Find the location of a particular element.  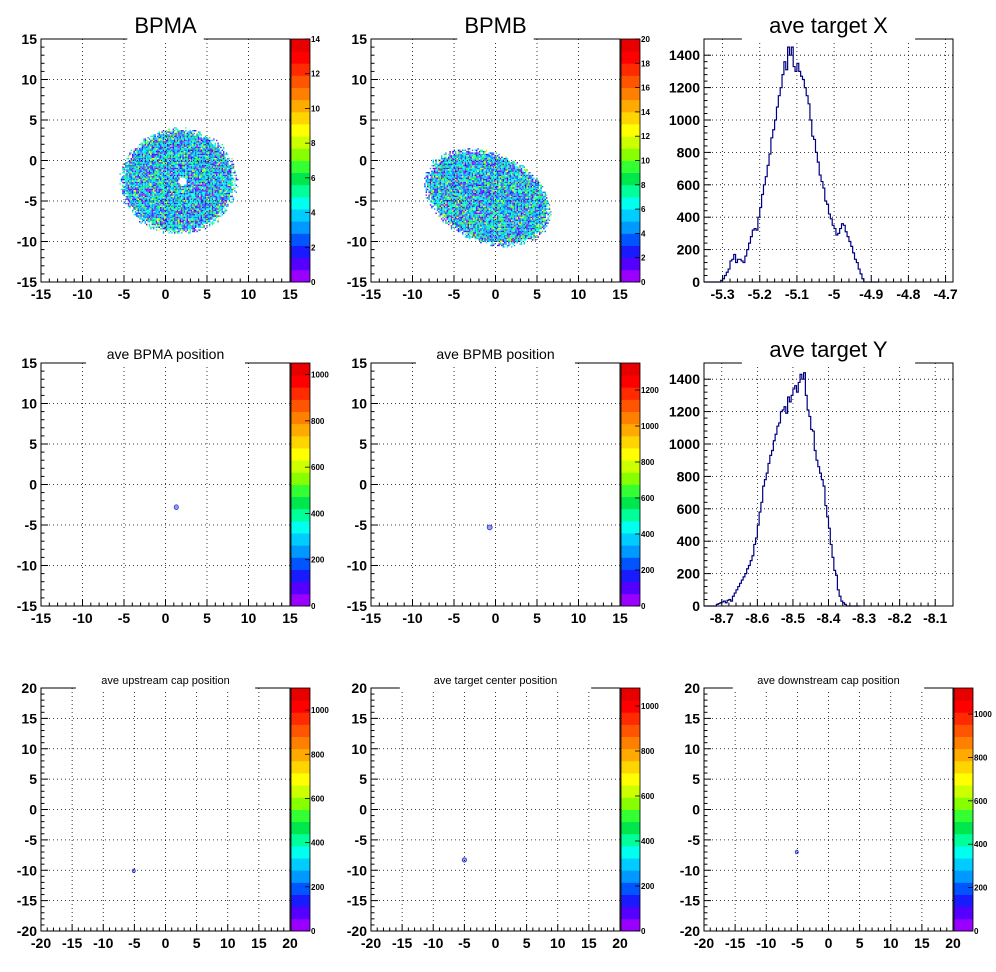

x-tick-label: -4.8 is located at coordinates (908, 294).